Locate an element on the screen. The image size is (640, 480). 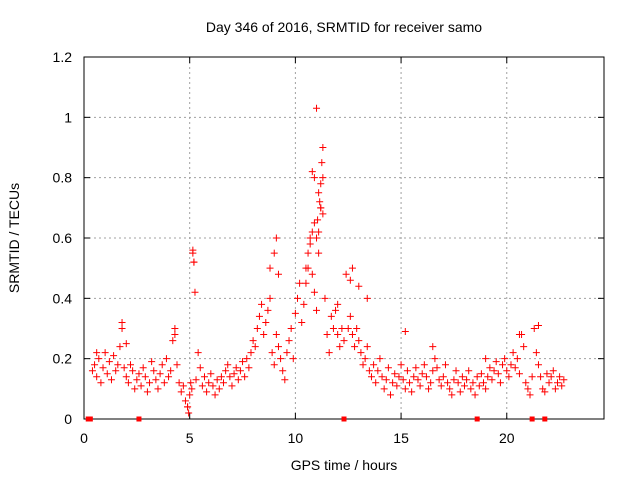
y-tick-label: 0.2 is located at coordinates (63, 359).